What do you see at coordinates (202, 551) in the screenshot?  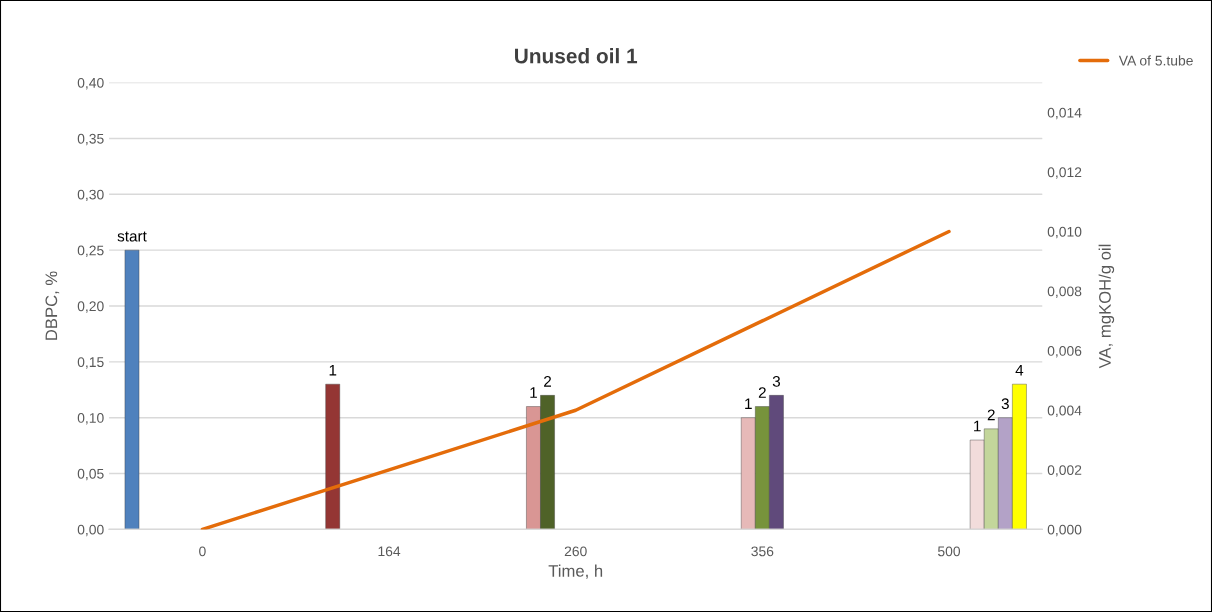 I see `x-tick-label: 0` at bounding box center [202, 551].